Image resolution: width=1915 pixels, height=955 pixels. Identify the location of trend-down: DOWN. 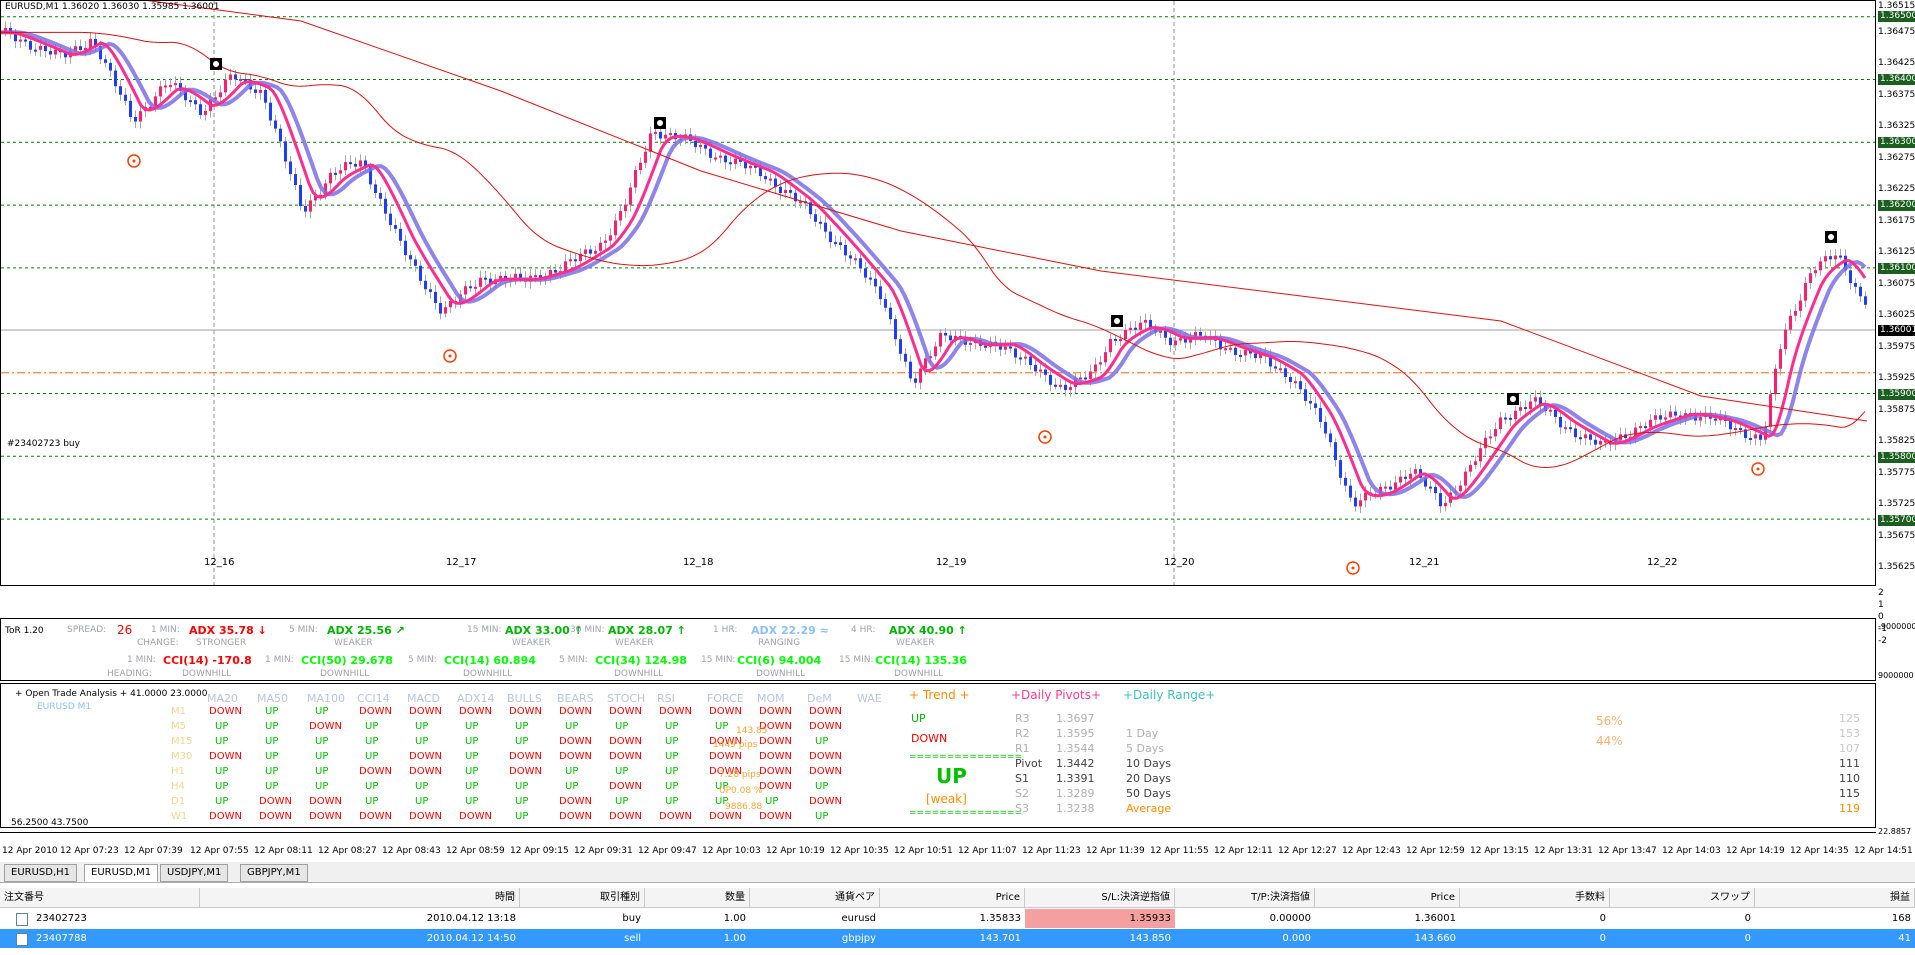
(929, 738).